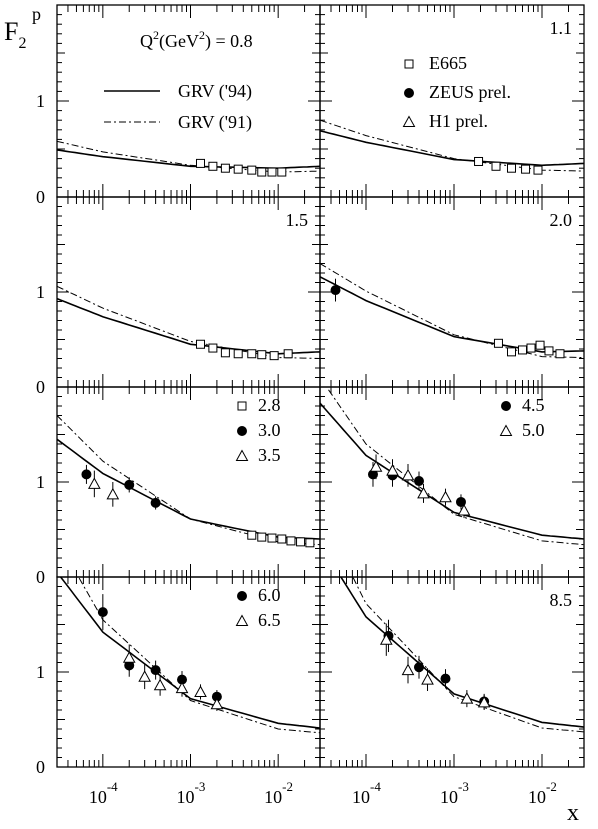  I want to click on legend-curve-label: GRV ('94), so click(215, 91).